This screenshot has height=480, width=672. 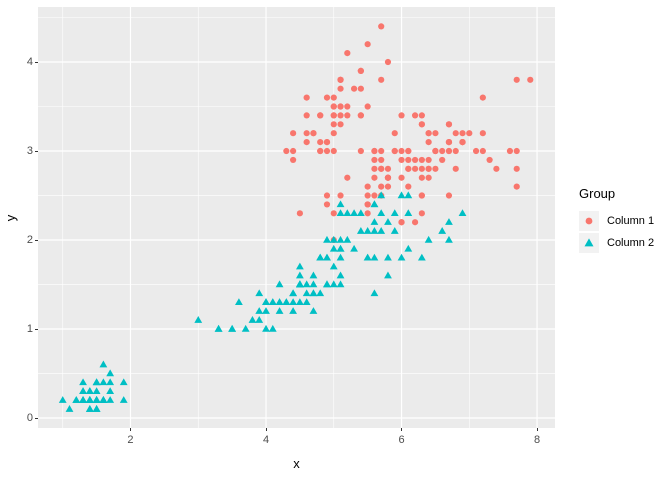 I want to click on legend-key-circle-icon, so click(x=589, y=221).